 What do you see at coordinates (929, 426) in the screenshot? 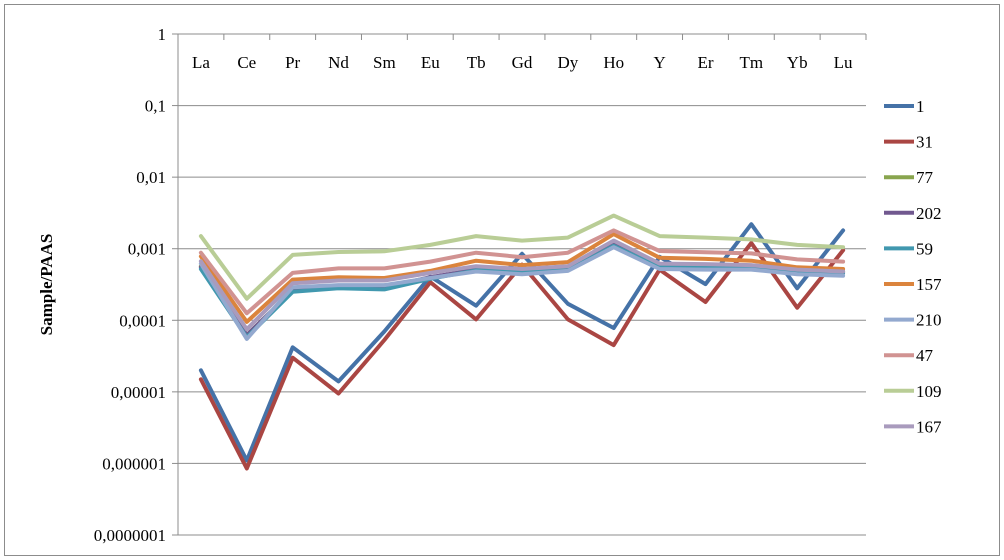
I see `legend-label: 167` at bounding box center [929, 426].